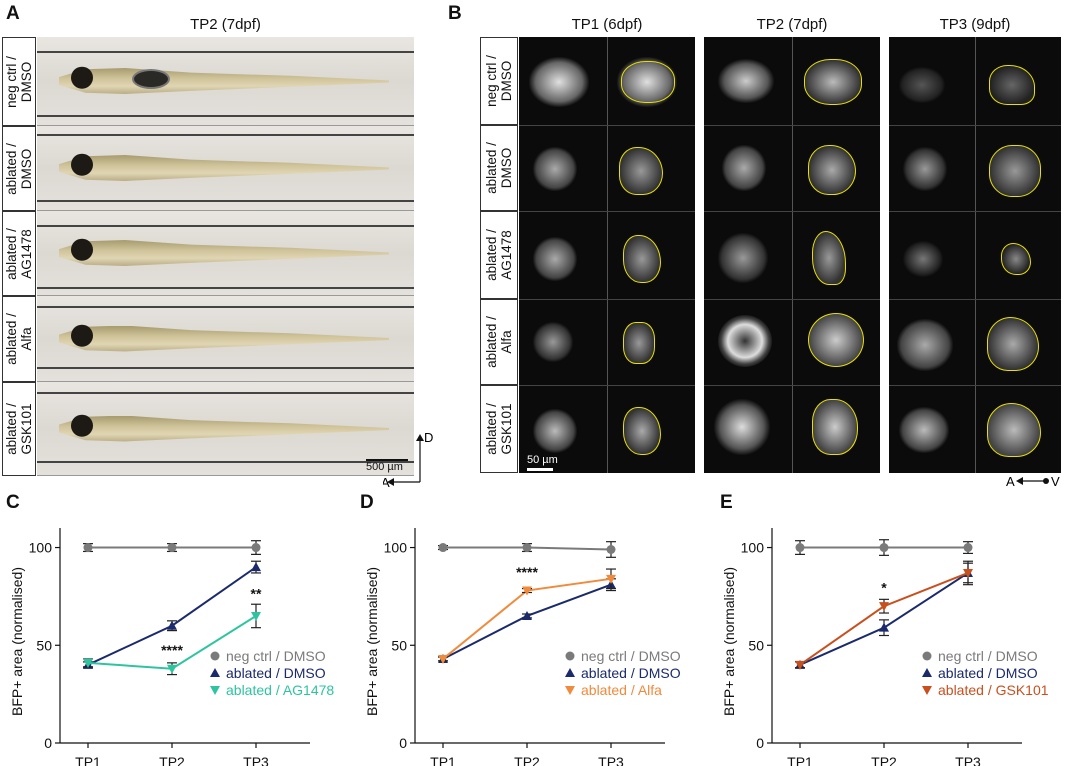 The image size is (1065, 766). What do you see at coordinates (19, 168) in the screenshot?
I see `panel-a-row-label: ablated / DMSO` at bounding box center [19, 168].